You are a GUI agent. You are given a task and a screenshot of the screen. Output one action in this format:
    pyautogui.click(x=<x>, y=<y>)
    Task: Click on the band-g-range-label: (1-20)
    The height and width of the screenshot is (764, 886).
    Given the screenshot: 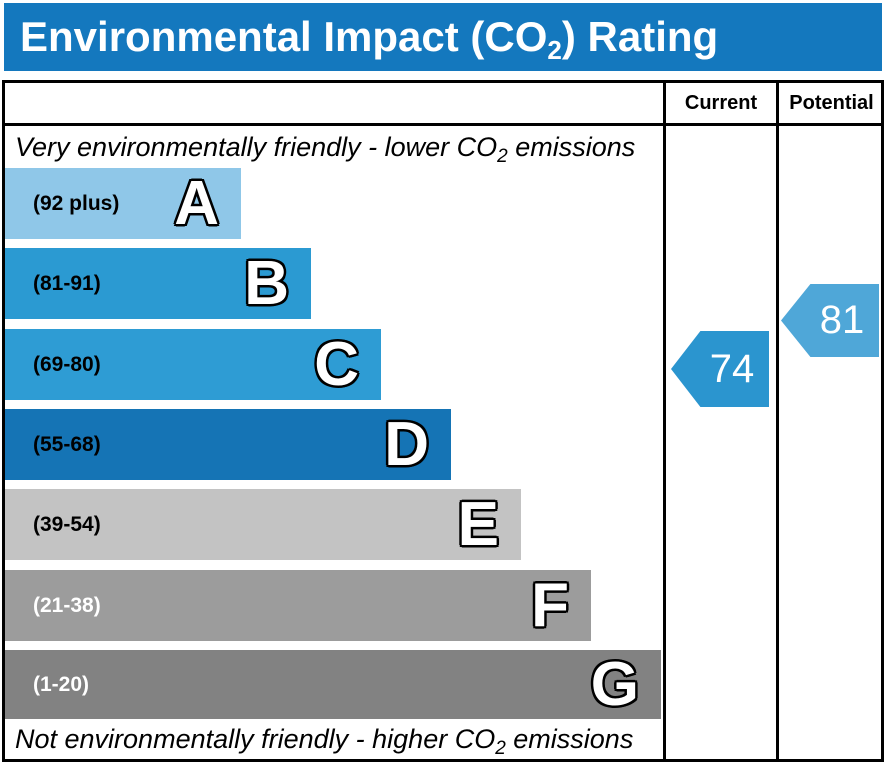 What is the action you would take?
    pyautogui.click(x=61, y=684)
    